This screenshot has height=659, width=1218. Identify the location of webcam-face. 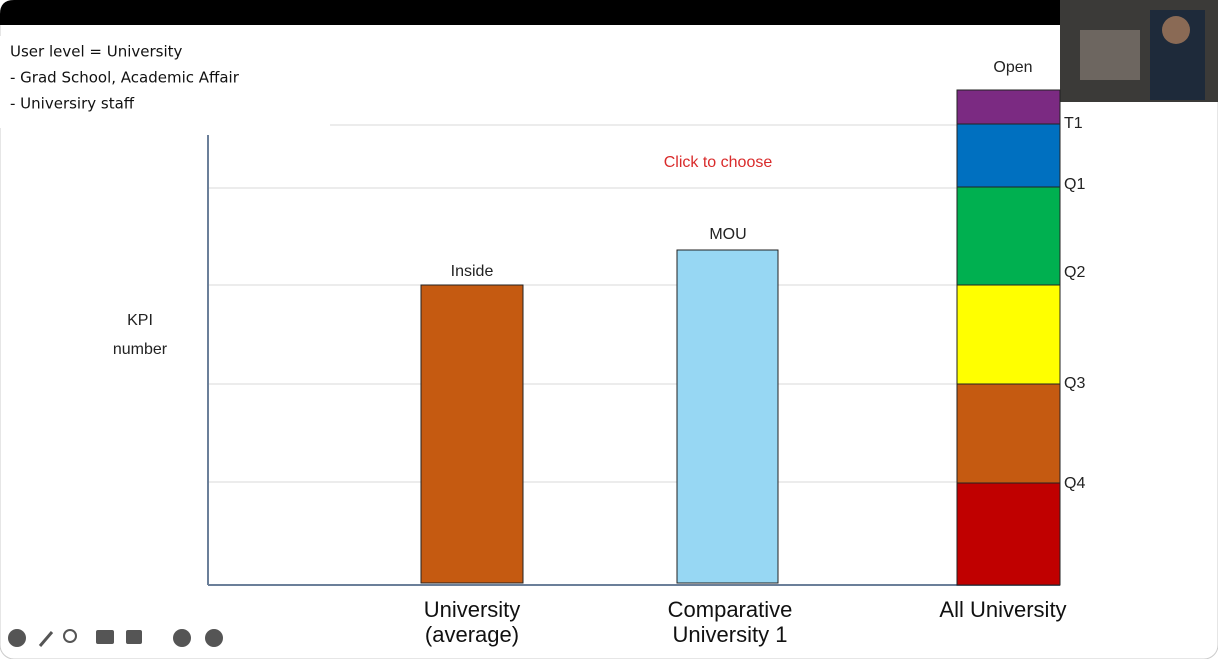
(1176, 30).